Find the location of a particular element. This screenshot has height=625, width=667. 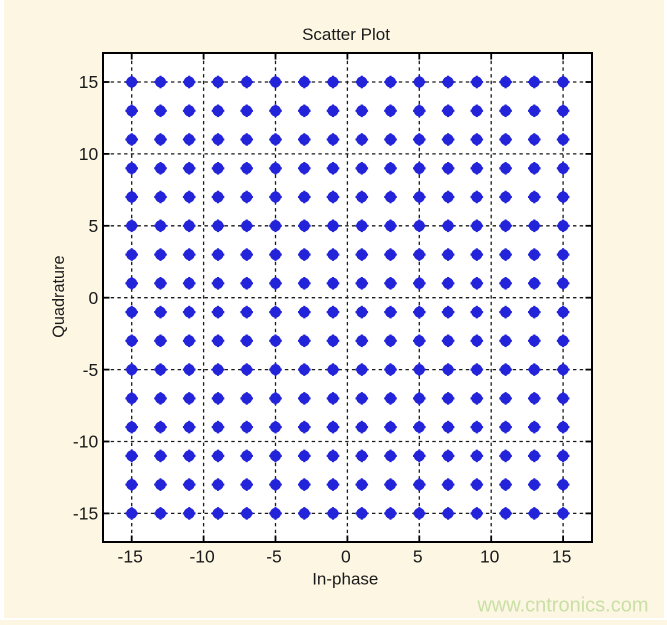

svg-text: Scatter Plot is located at coordinates (346, 34).